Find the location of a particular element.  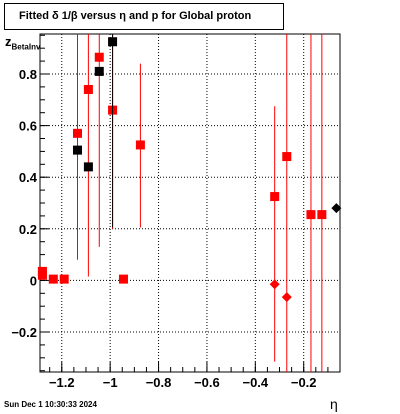

y-tick-label: 0 is located at coordinates (33, 280).